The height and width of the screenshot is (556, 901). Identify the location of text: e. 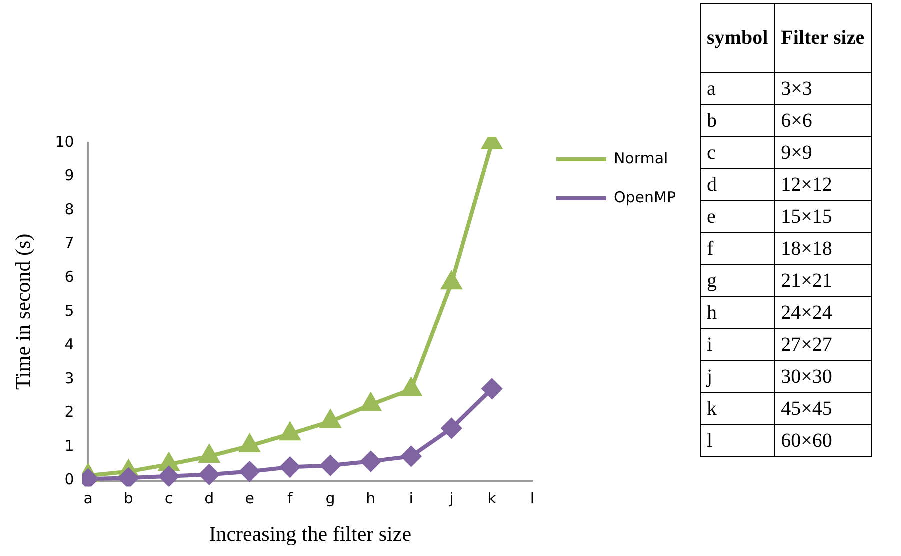
(737, 216).